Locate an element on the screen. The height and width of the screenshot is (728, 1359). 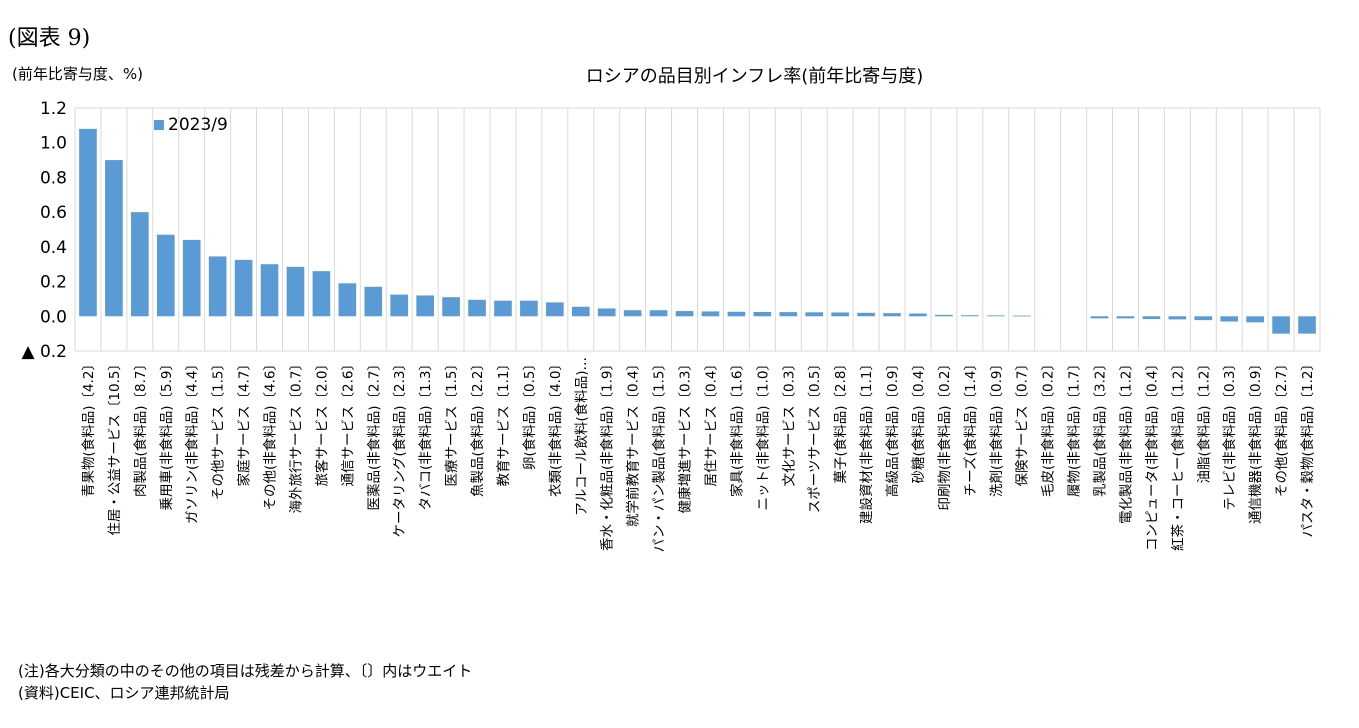
x-category-label: 医療サービス〔1.5〕 is located at coordinates (451, 421).